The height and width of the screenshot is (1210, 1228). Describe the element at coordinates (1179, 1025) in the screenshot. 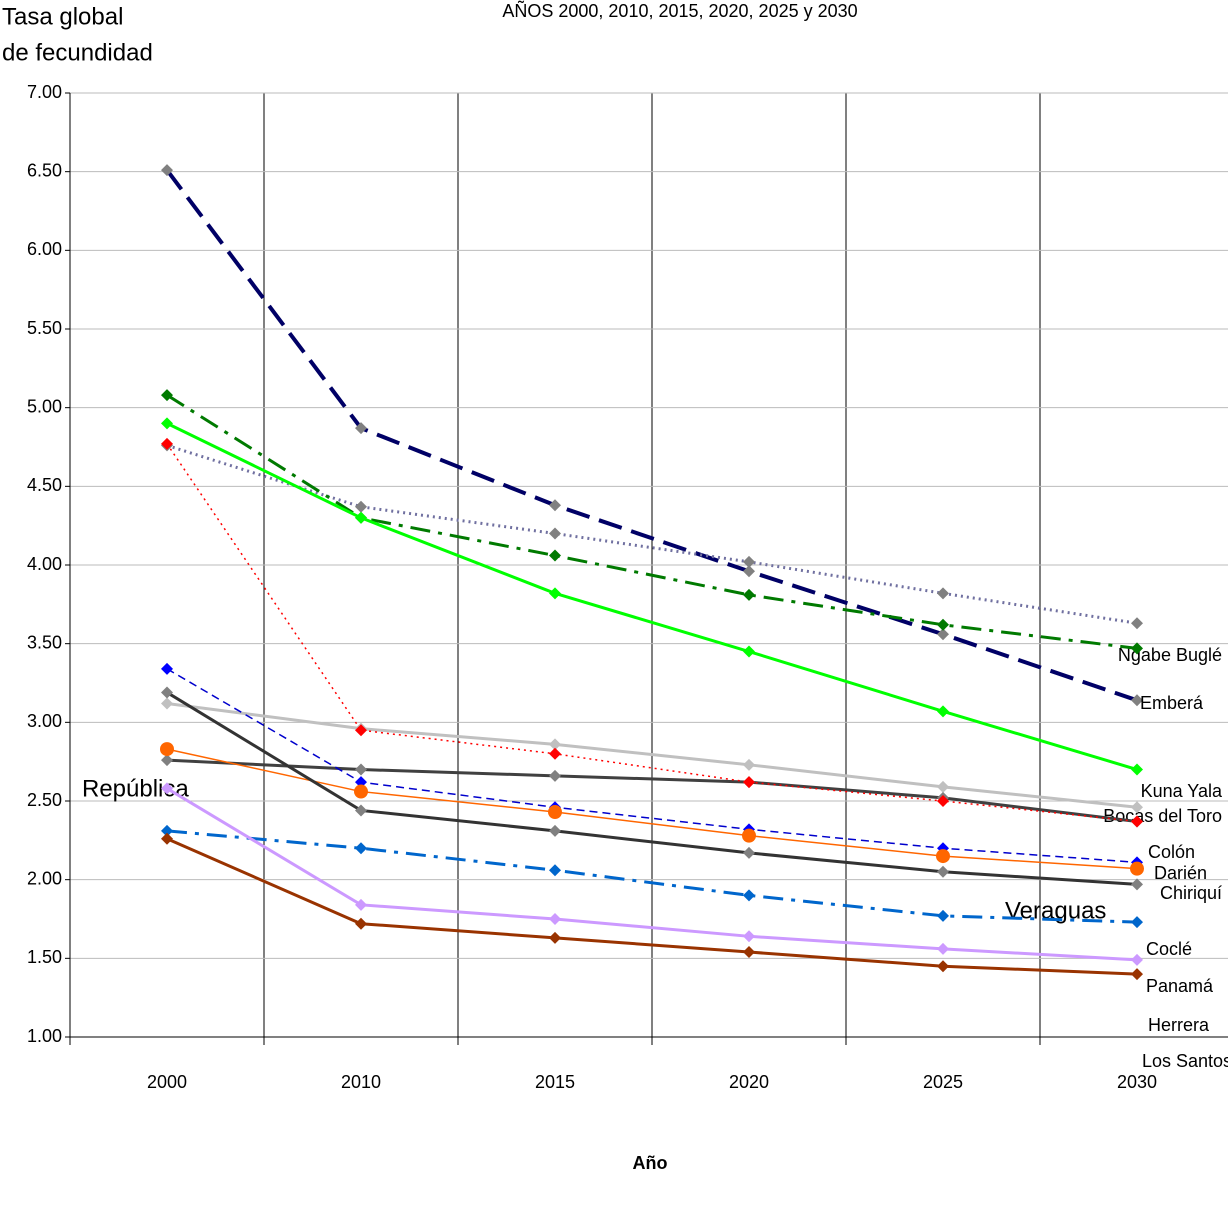

I see `series-label: Herrera` at that location.